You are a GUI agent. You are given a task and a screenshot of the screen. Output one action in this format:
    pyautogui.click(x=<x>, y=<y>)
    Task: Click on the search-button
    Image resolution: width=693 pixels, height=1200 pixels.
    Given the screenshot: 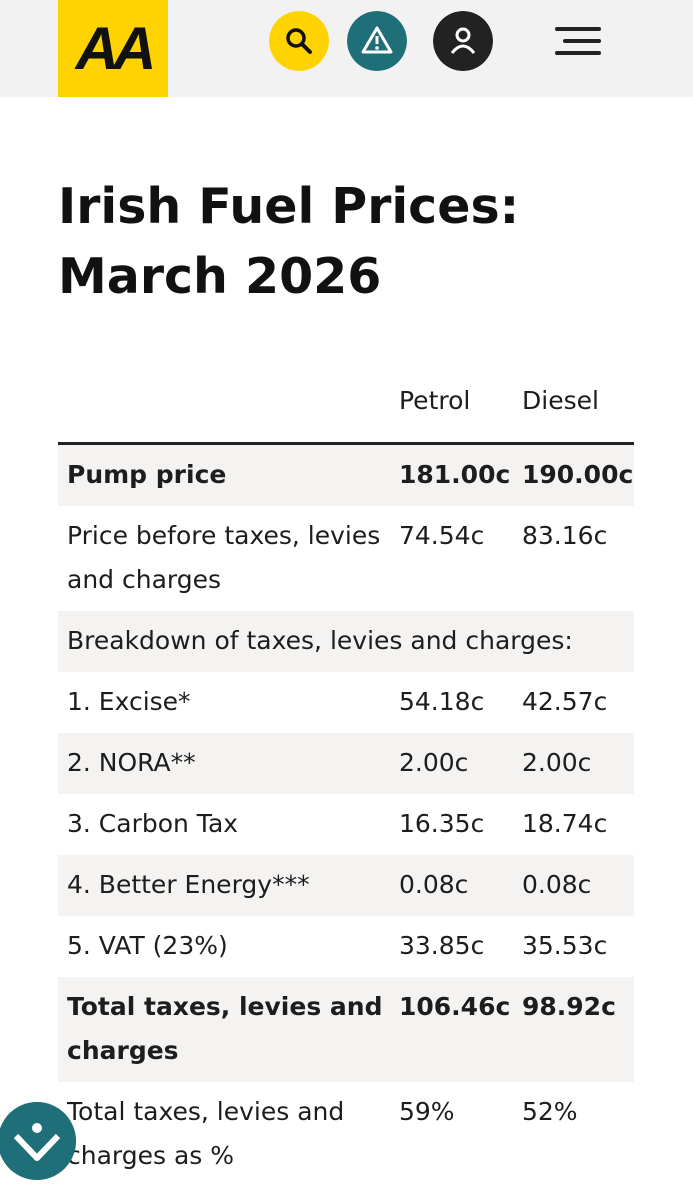 What is the action you would take?
    pyautogui.click(x=299, y=41)
    